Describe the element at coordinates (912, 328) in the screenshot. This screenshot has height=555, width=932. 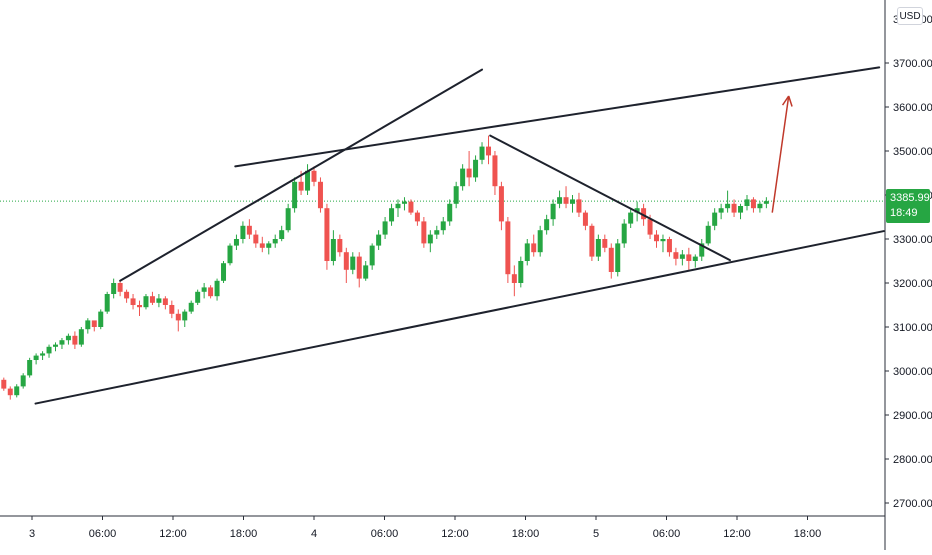
I see `price-tick-label: 3100.00` at that location.